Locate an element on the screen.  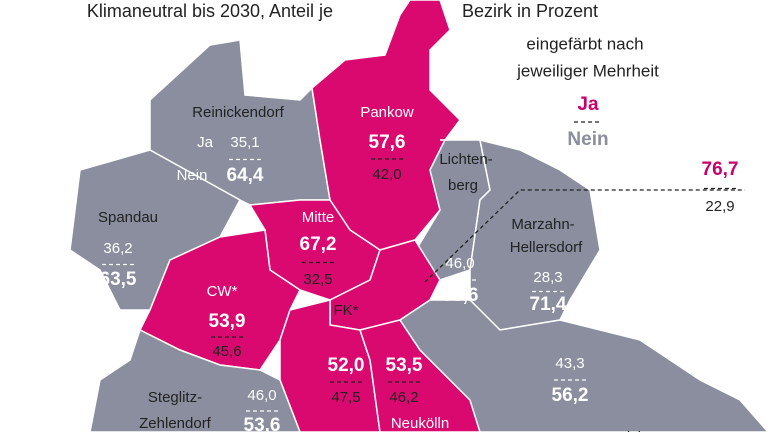
legend-nein: Nein is located at coordinates (587, 139).